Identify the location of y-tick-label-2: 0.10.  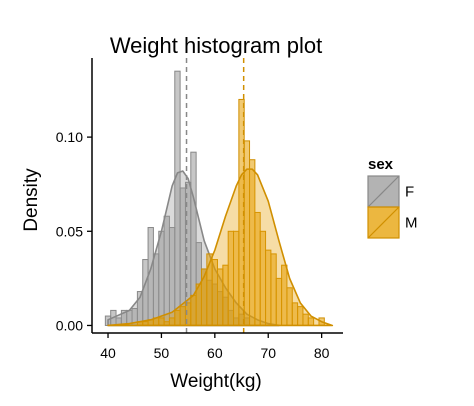
(69, 137).